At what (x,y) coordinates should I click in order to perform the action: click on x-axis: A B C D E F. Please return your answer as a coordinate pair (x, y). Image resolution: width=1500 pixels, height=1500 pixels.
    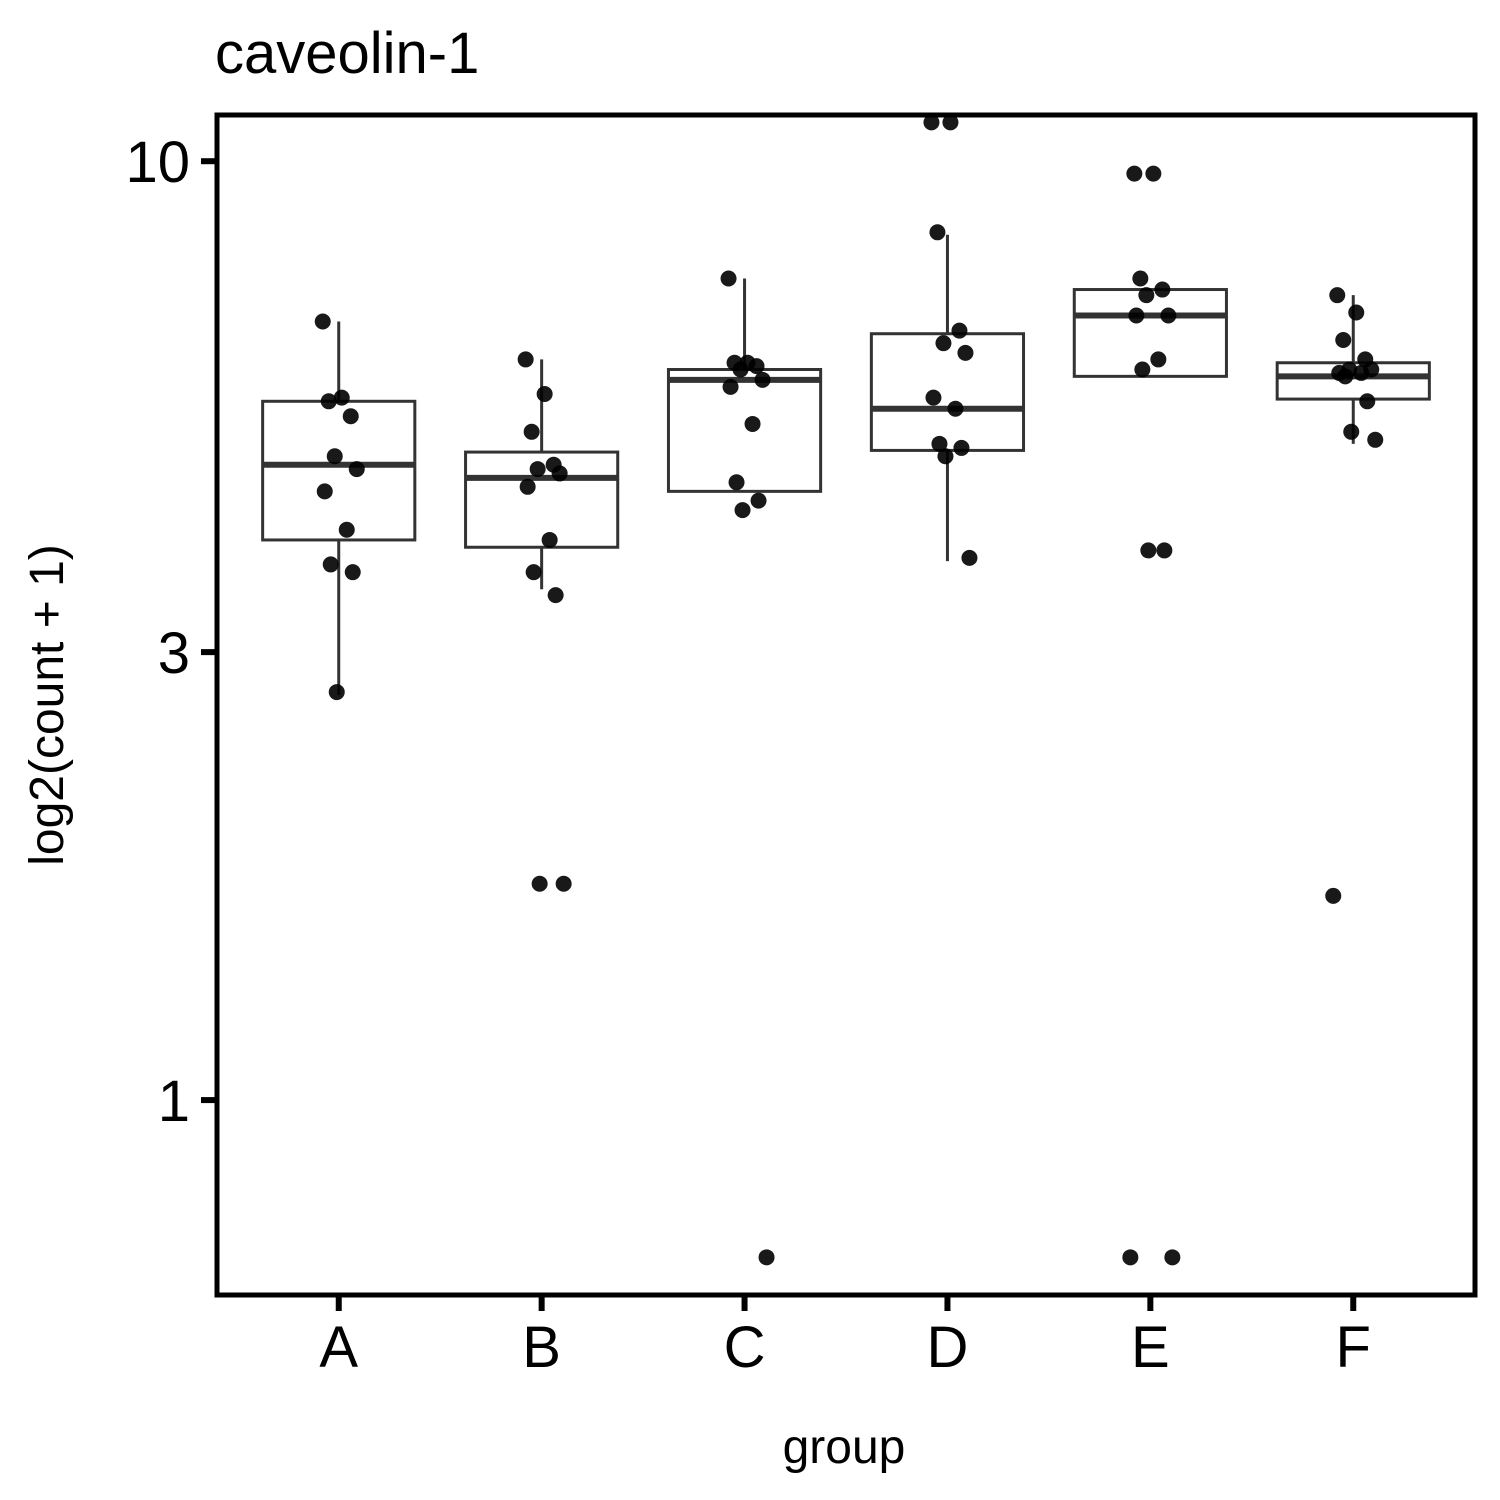
    Looking at the image, I should click on (845, 1337).